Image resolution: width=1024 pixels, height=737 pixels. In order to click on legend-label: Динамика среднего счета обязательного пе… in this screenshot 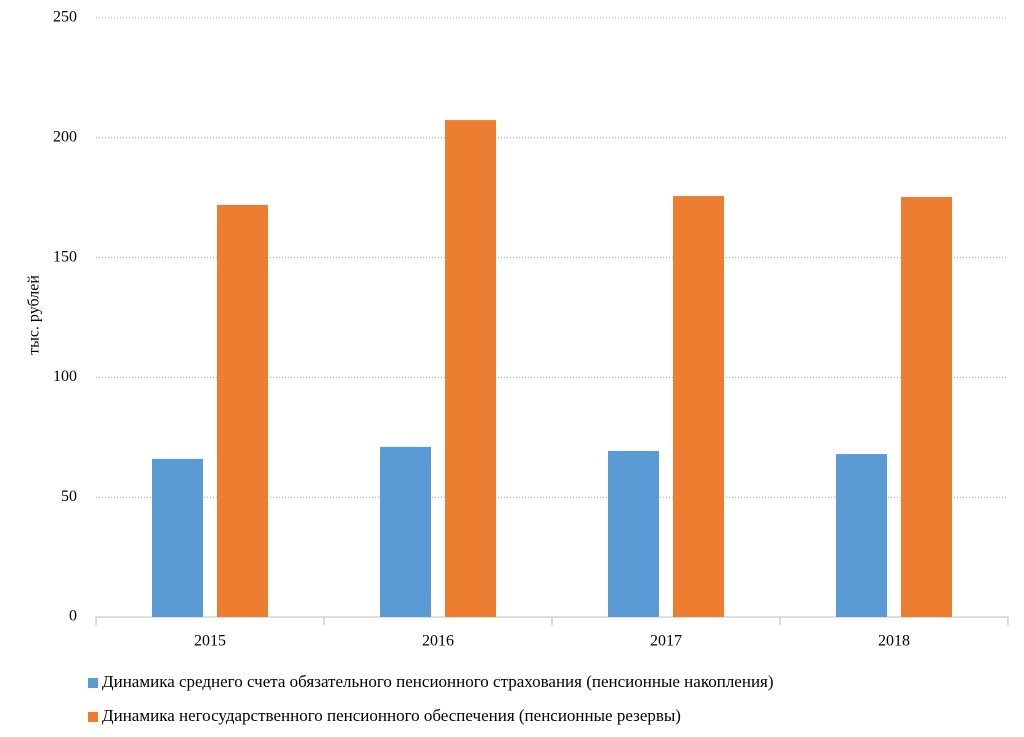, I will do `click(438, 681)`.